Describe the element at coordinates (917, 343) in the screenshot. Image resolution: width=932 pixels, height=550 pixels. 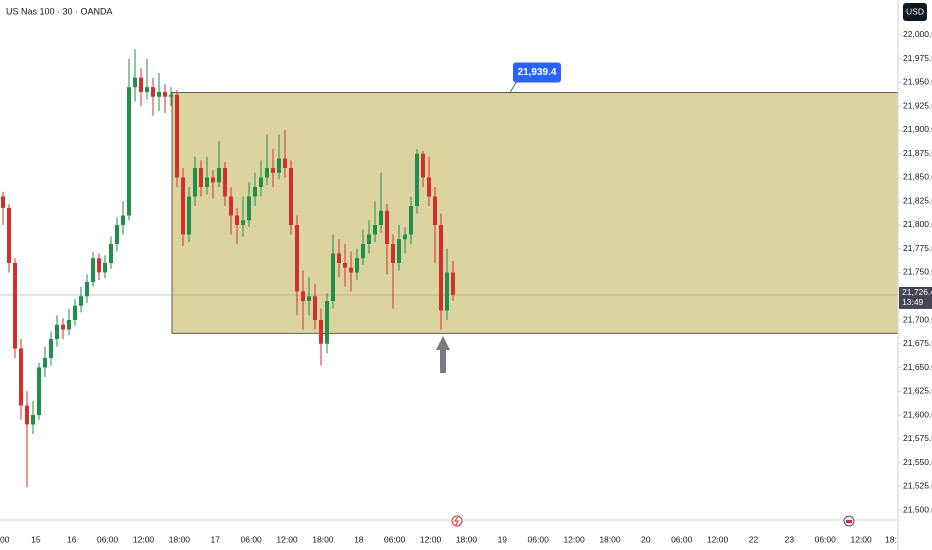
I see `y-tick-label: 21,675.0` at that location.